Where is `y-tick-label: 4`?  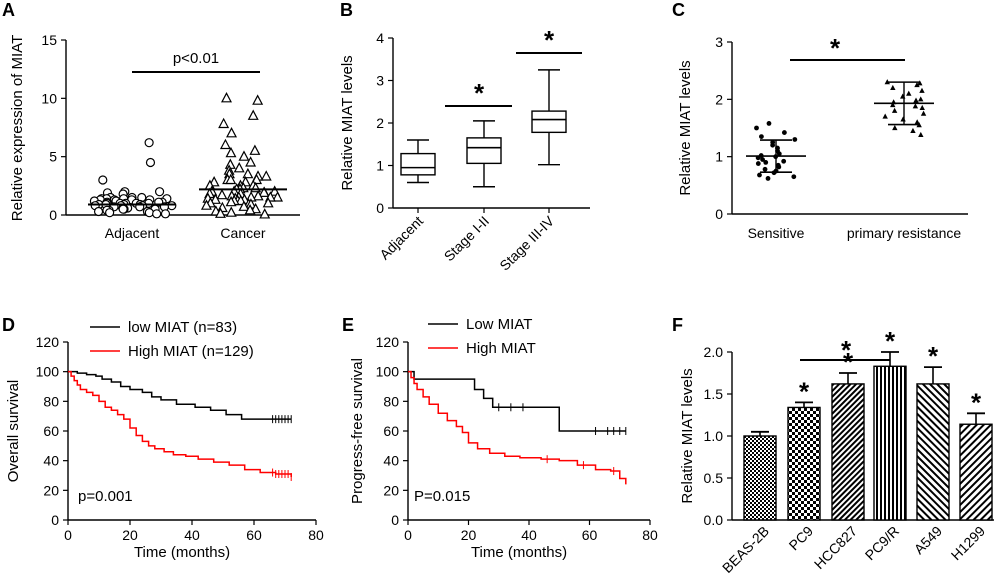 y-tick-label: 4 is located at coordinates (380, 38).